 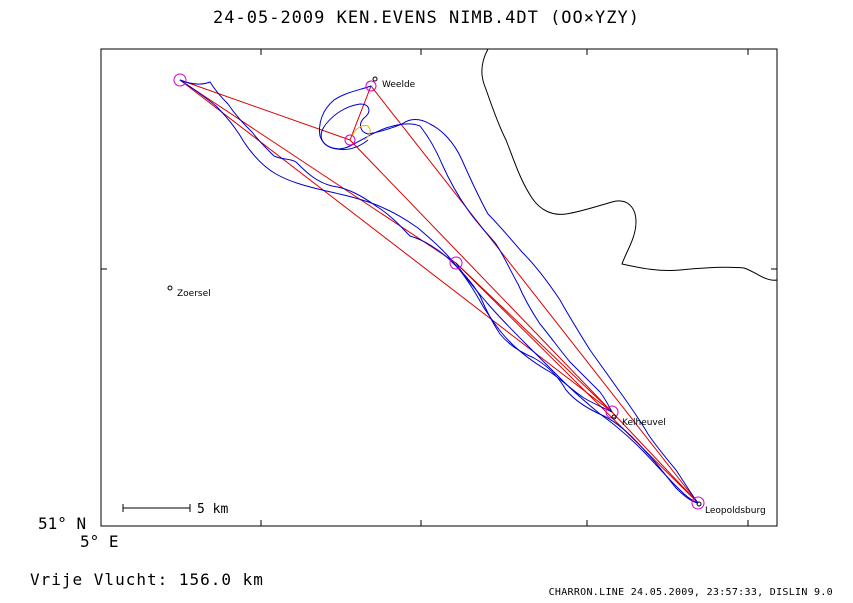 I want to click on longitude-label: 5° E, so click(x=99, y=541).